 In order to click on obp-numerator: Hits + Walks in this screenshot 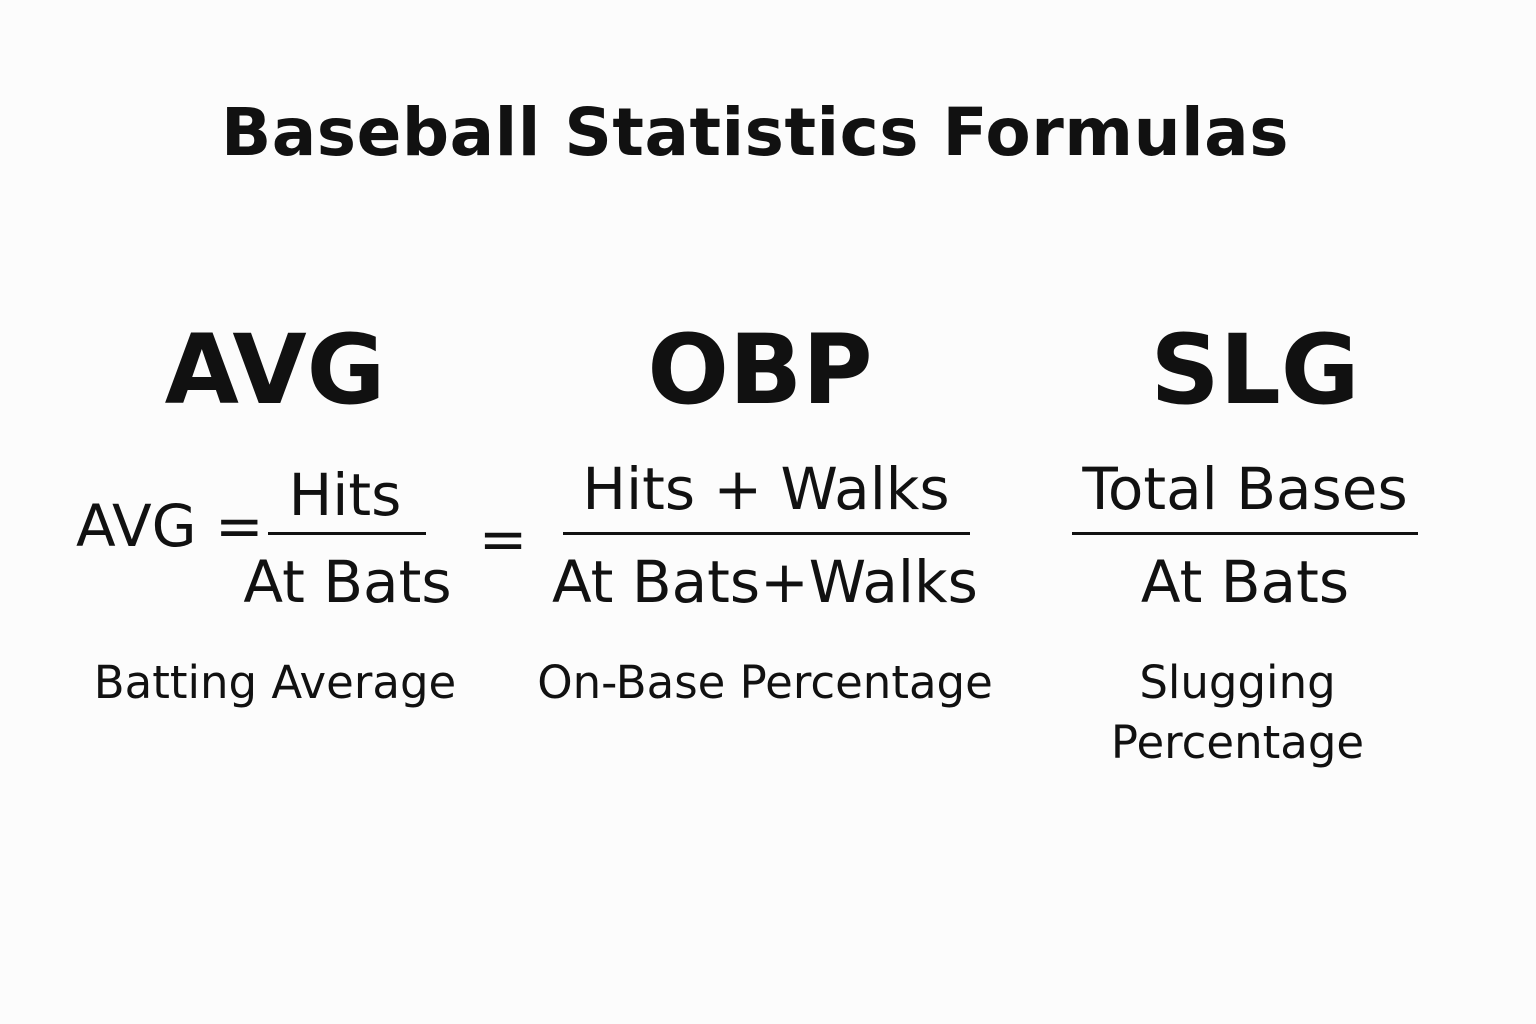, I will do `click(766, 489)`.